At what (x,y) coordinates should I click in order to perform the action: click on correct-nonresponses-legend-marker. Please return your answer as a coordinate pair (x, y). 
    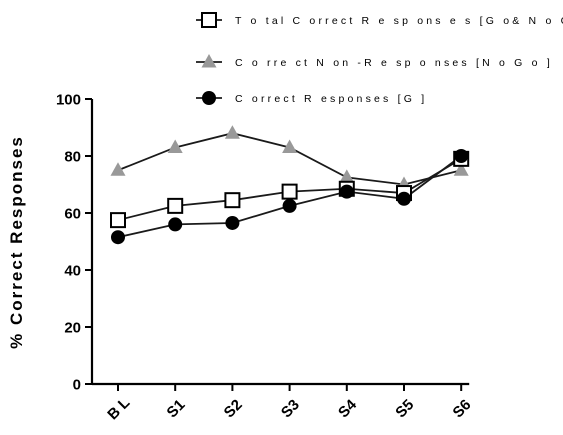
    Looking at the image, I should click on (209, 61).